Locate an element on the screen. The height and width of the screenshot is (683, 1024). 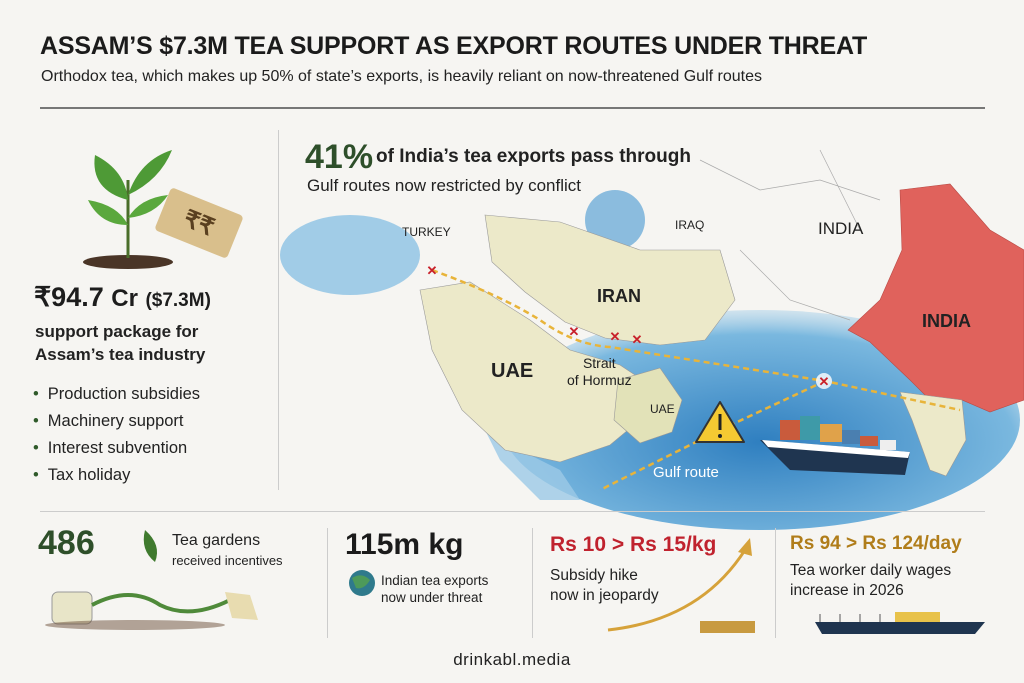
ship-icon is located at coordinates (900, 623).